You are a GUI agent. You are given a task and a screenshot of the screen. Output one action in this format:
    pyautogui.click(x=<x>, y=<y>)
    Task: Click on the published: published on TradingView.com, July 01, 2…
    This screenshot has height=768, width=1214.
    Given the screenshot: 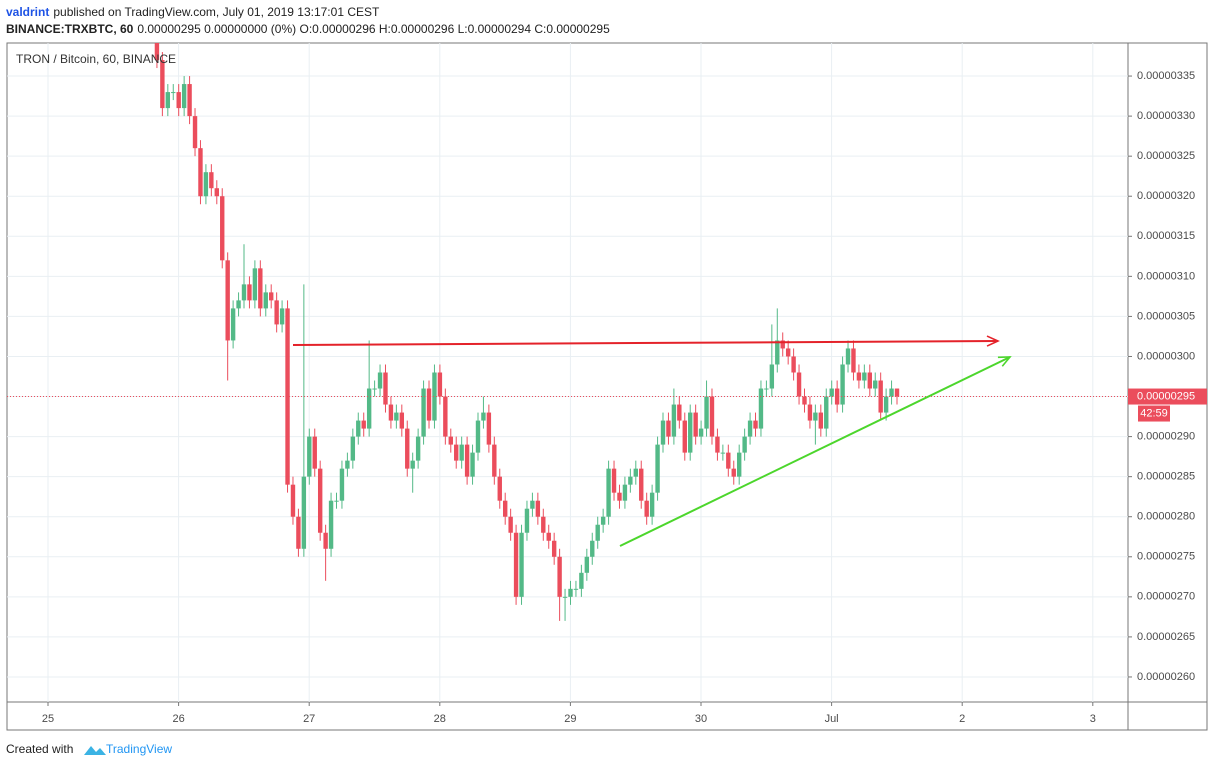 What is the action you would take?
    pyautogui.click(x=216, y=12)
    